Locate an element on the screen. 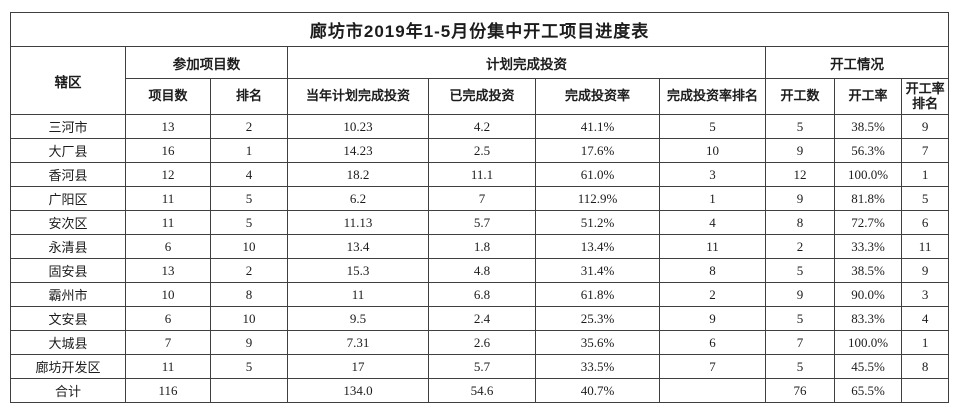 This screenshot has height=413, width=958. value-cell: 7.31 is located at coordinates (358, 342).